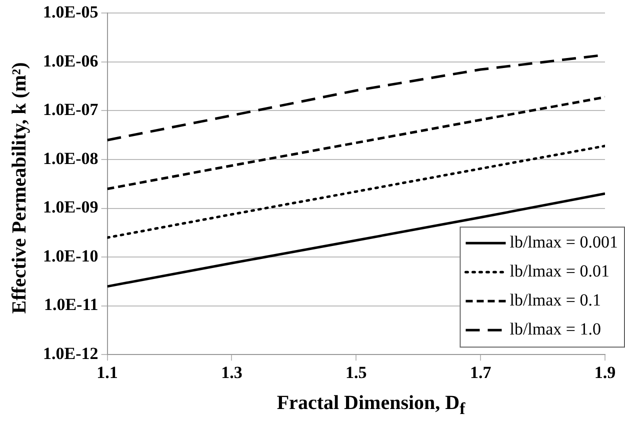 The height and width of the screenshot is (425, 625). Describe the element at coordinates (20, 188) in the screenshot. I see `y-axis-title: Effective Permeability, k (m²)` at that location.